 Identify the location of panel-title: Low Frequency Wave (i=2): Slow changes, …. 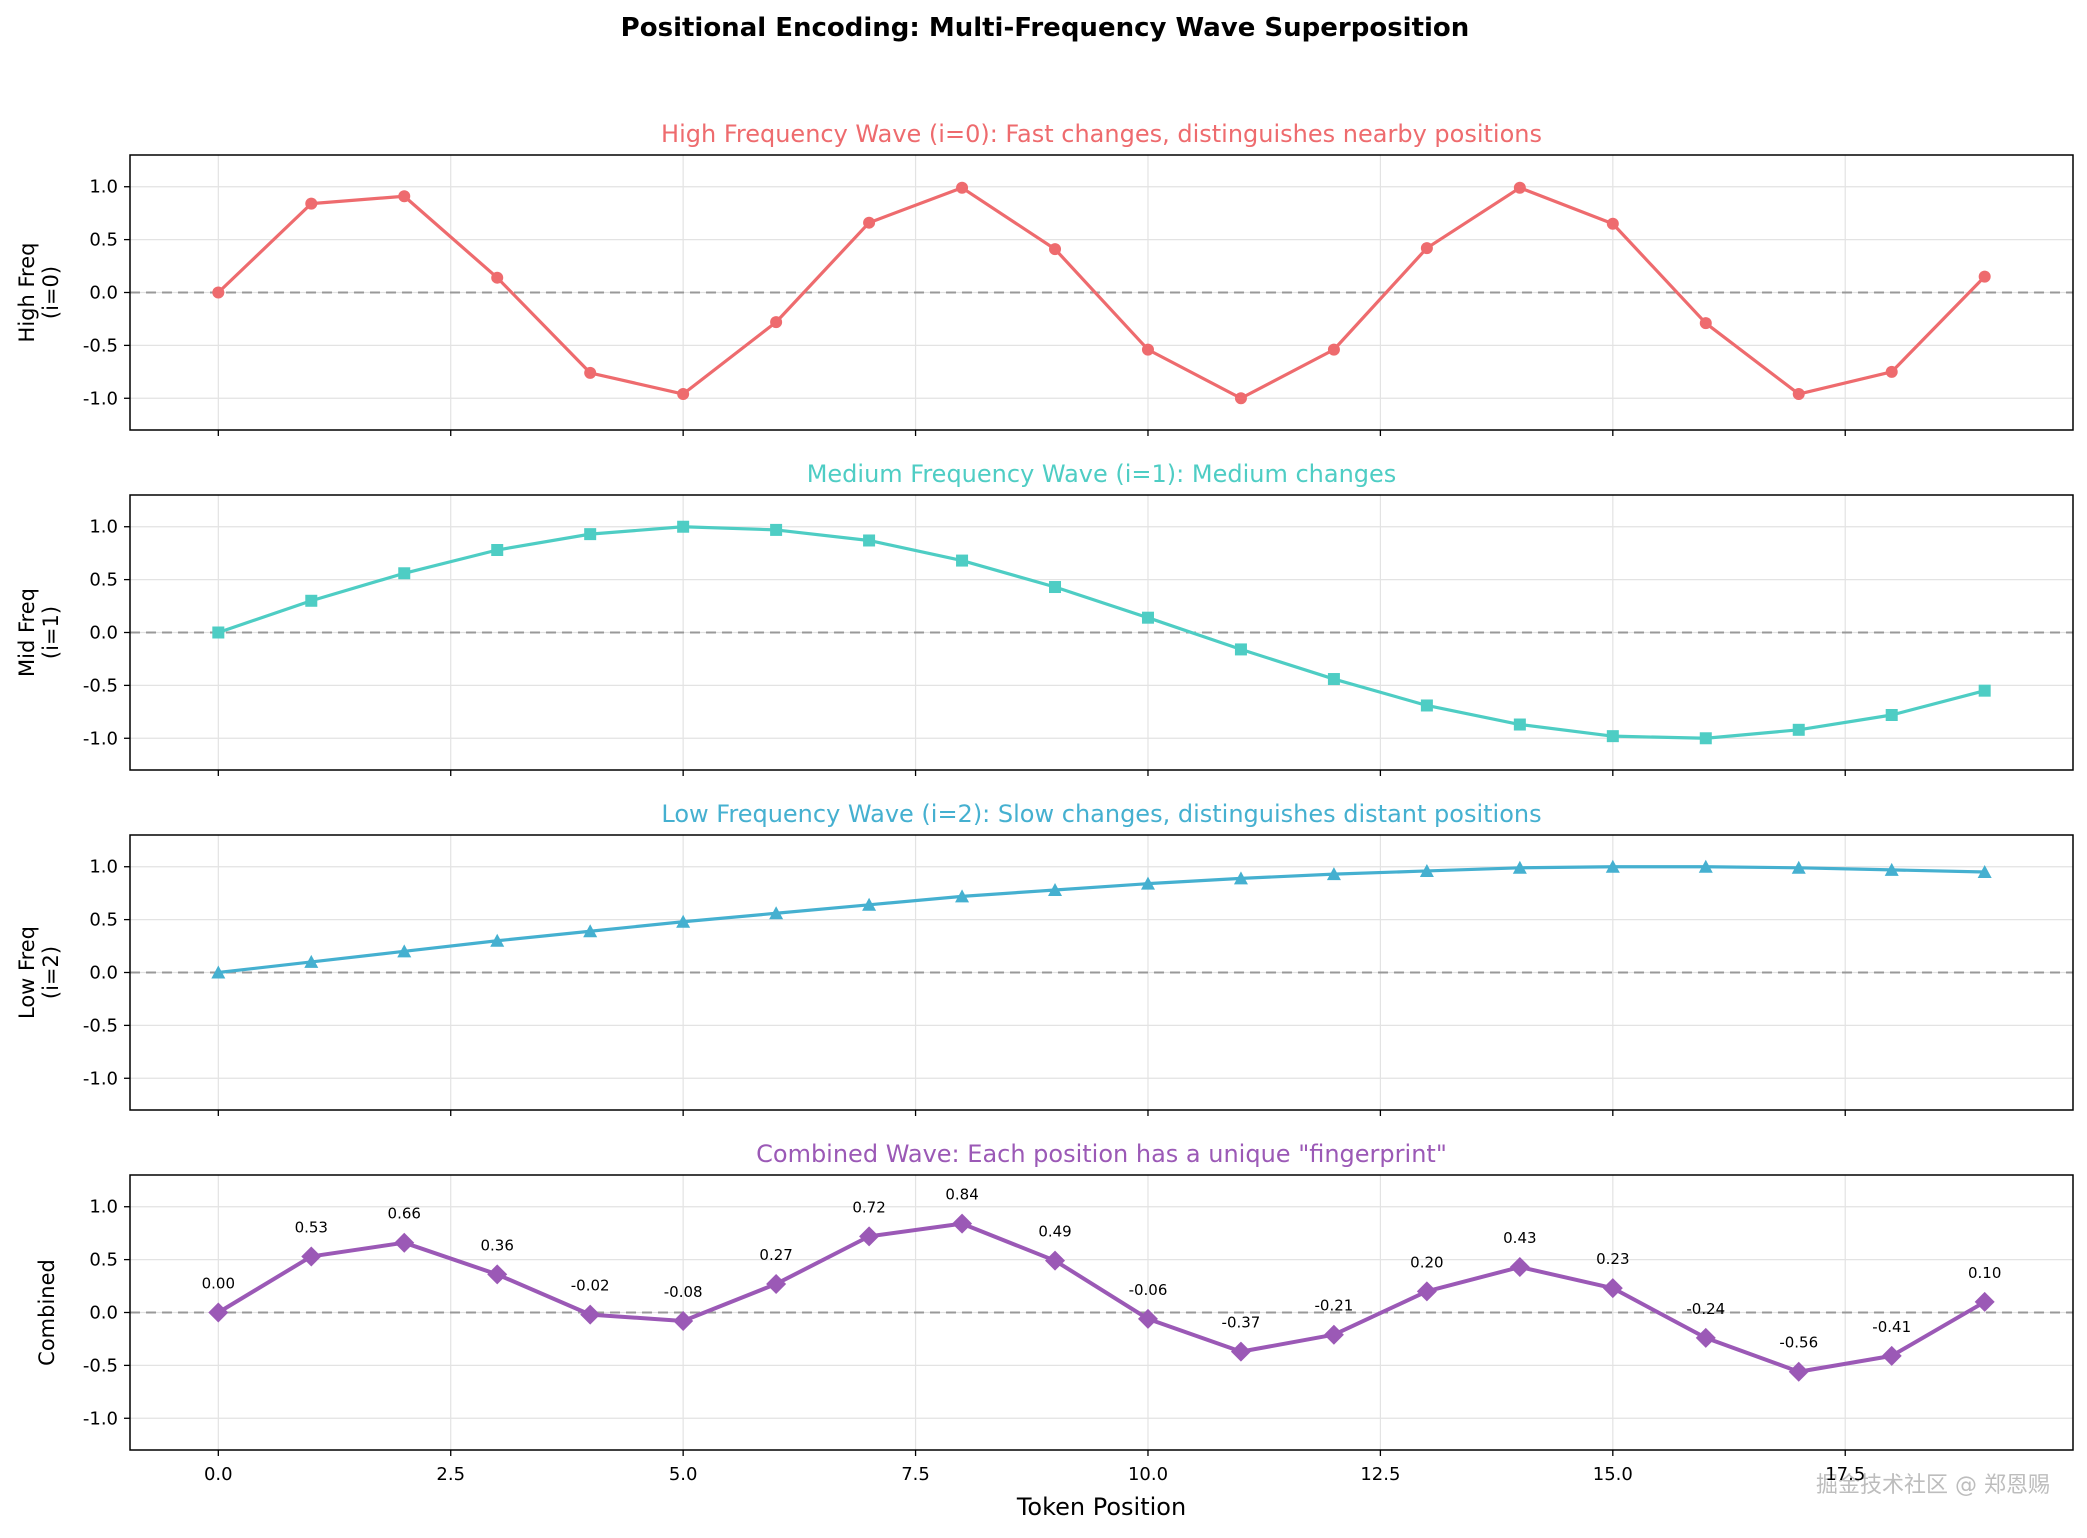
(1101, 814).